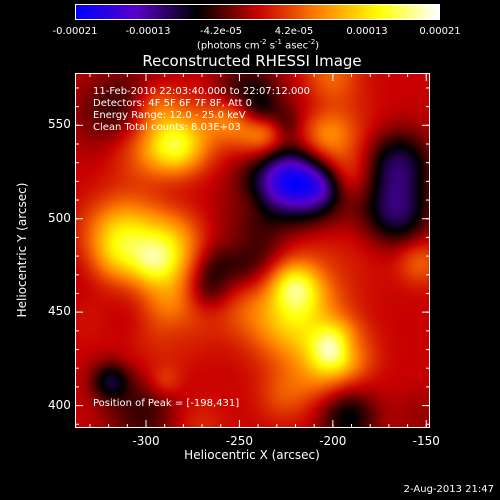  I want to click on colorbar-tick-label: 4.2e-05, so click(294, 31).